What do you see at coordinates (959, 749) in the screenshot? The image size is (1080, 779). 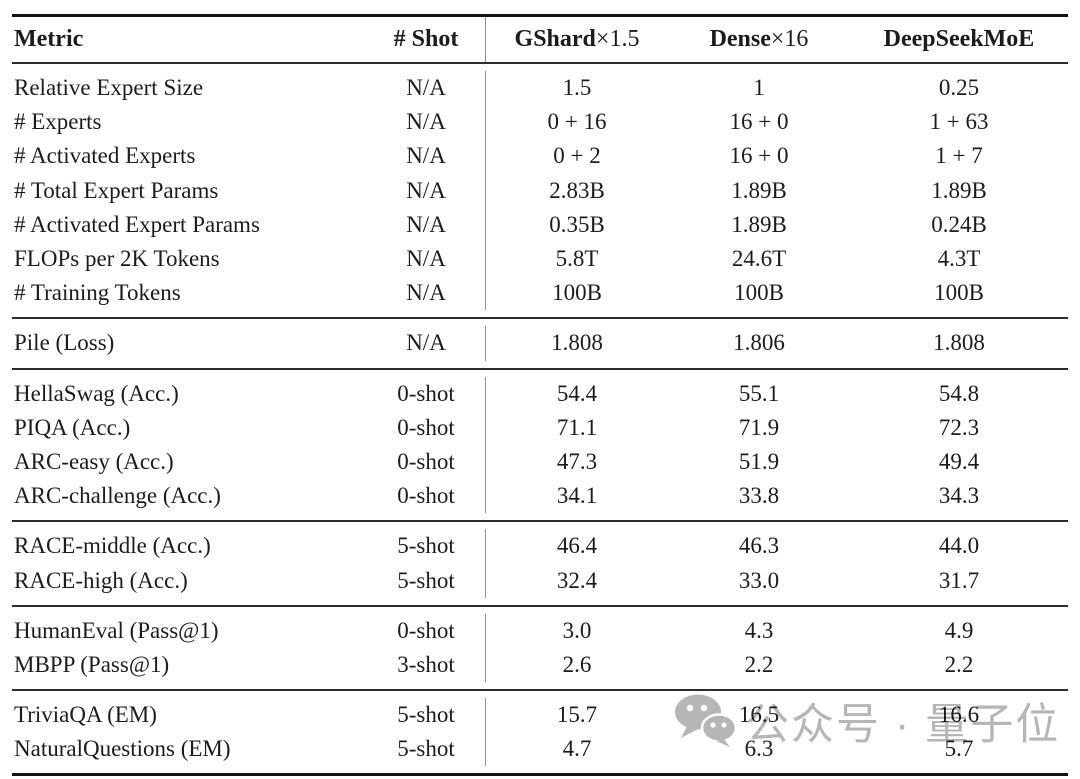 I see `value-cell: 5.7` at bounding box center [959, 749].